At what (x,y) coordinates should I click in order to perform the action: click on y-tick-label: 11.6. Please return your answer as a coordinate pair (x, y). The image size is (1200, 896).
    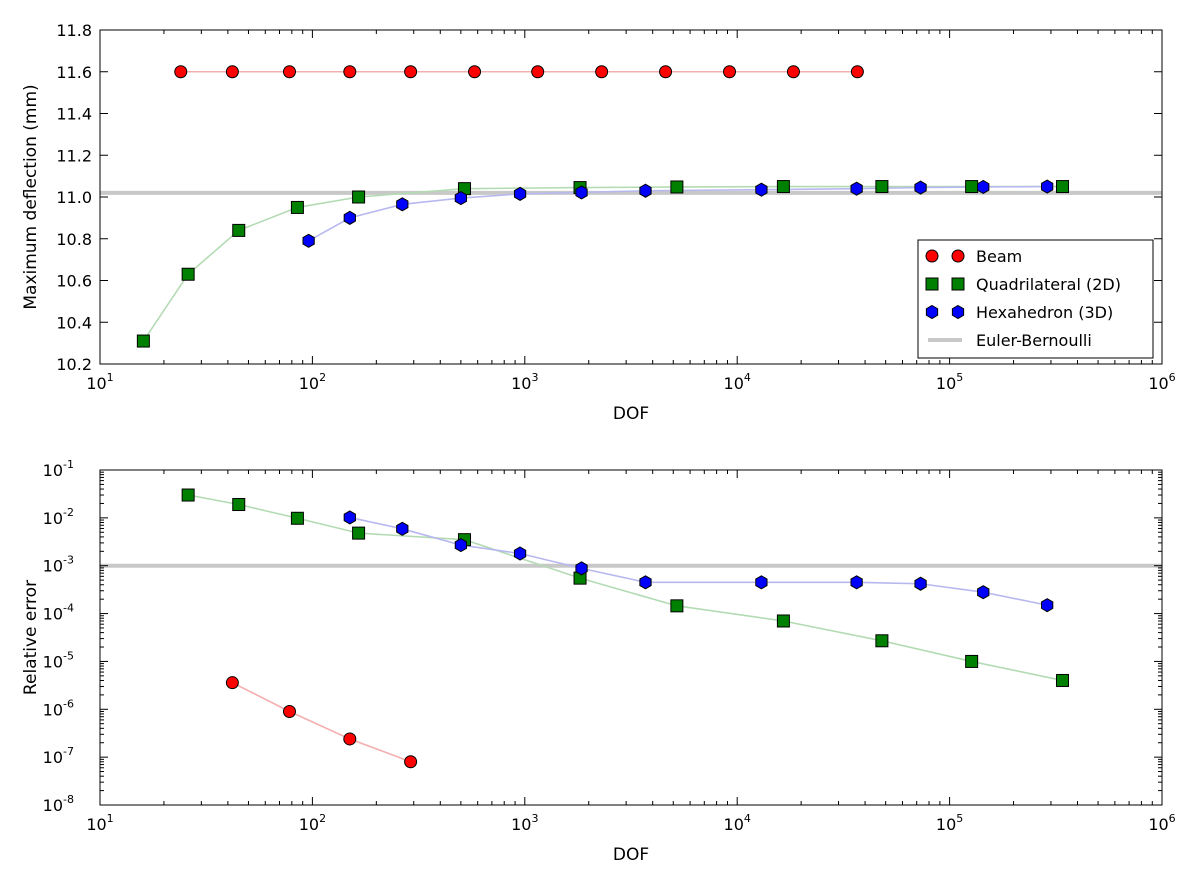
    Looking at the image, I should click on (74, 72).